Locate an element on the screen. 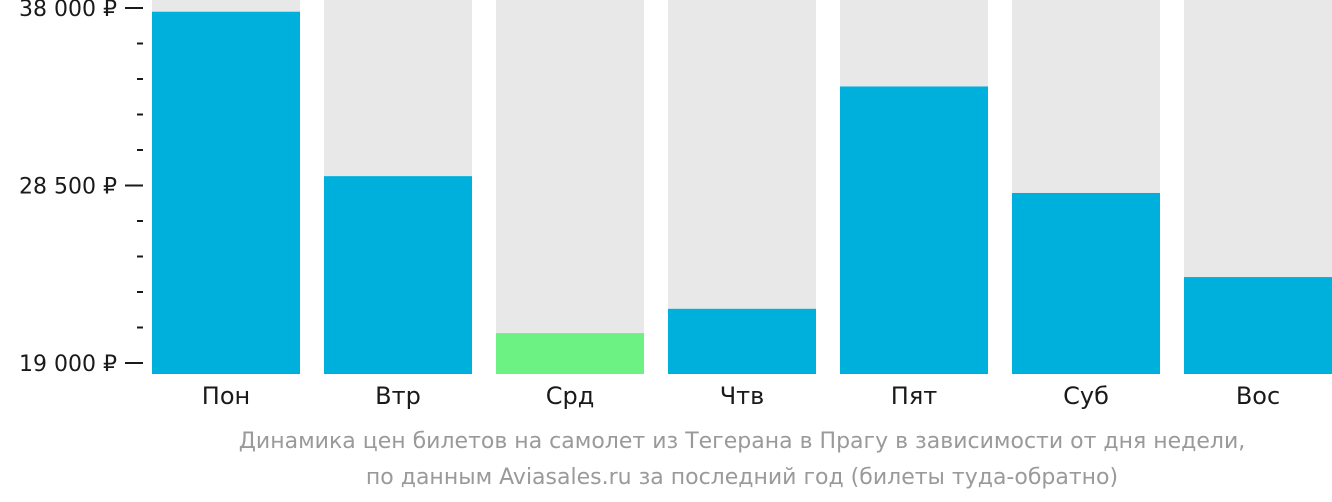 The image size is (1332, 502). y-axis: 19 000 ₽ 28 500 ₽ 38 000 ₽ is located at coordinates (81, 188).